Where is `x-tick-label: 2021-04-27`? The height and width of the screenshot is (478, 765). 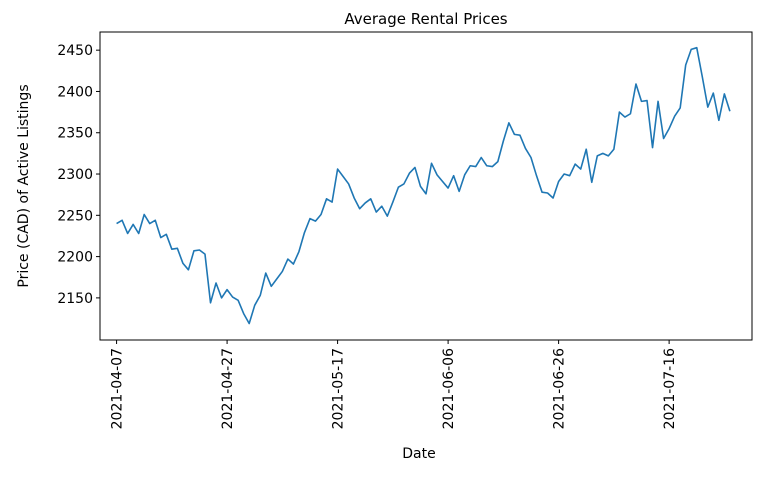 x-tick-label: 2021-04-27 is located at coordinates (228, 388).